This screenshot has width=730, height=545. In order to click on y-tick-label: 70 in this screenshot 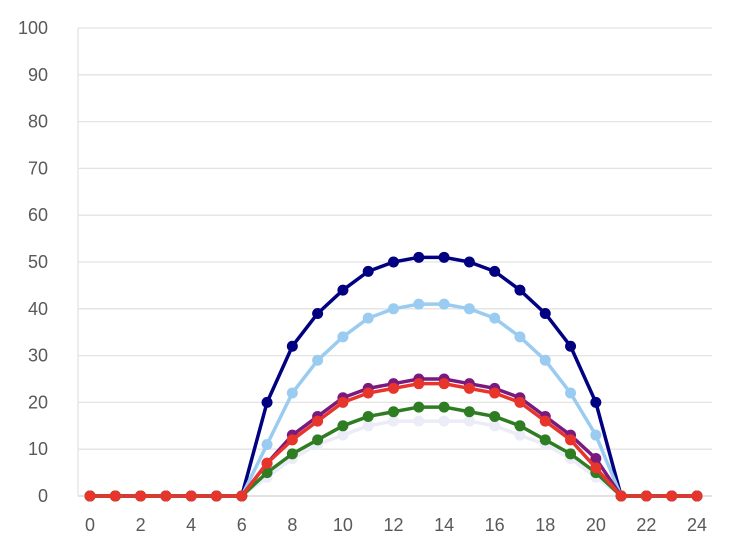, I will do `click(38, 168)`.